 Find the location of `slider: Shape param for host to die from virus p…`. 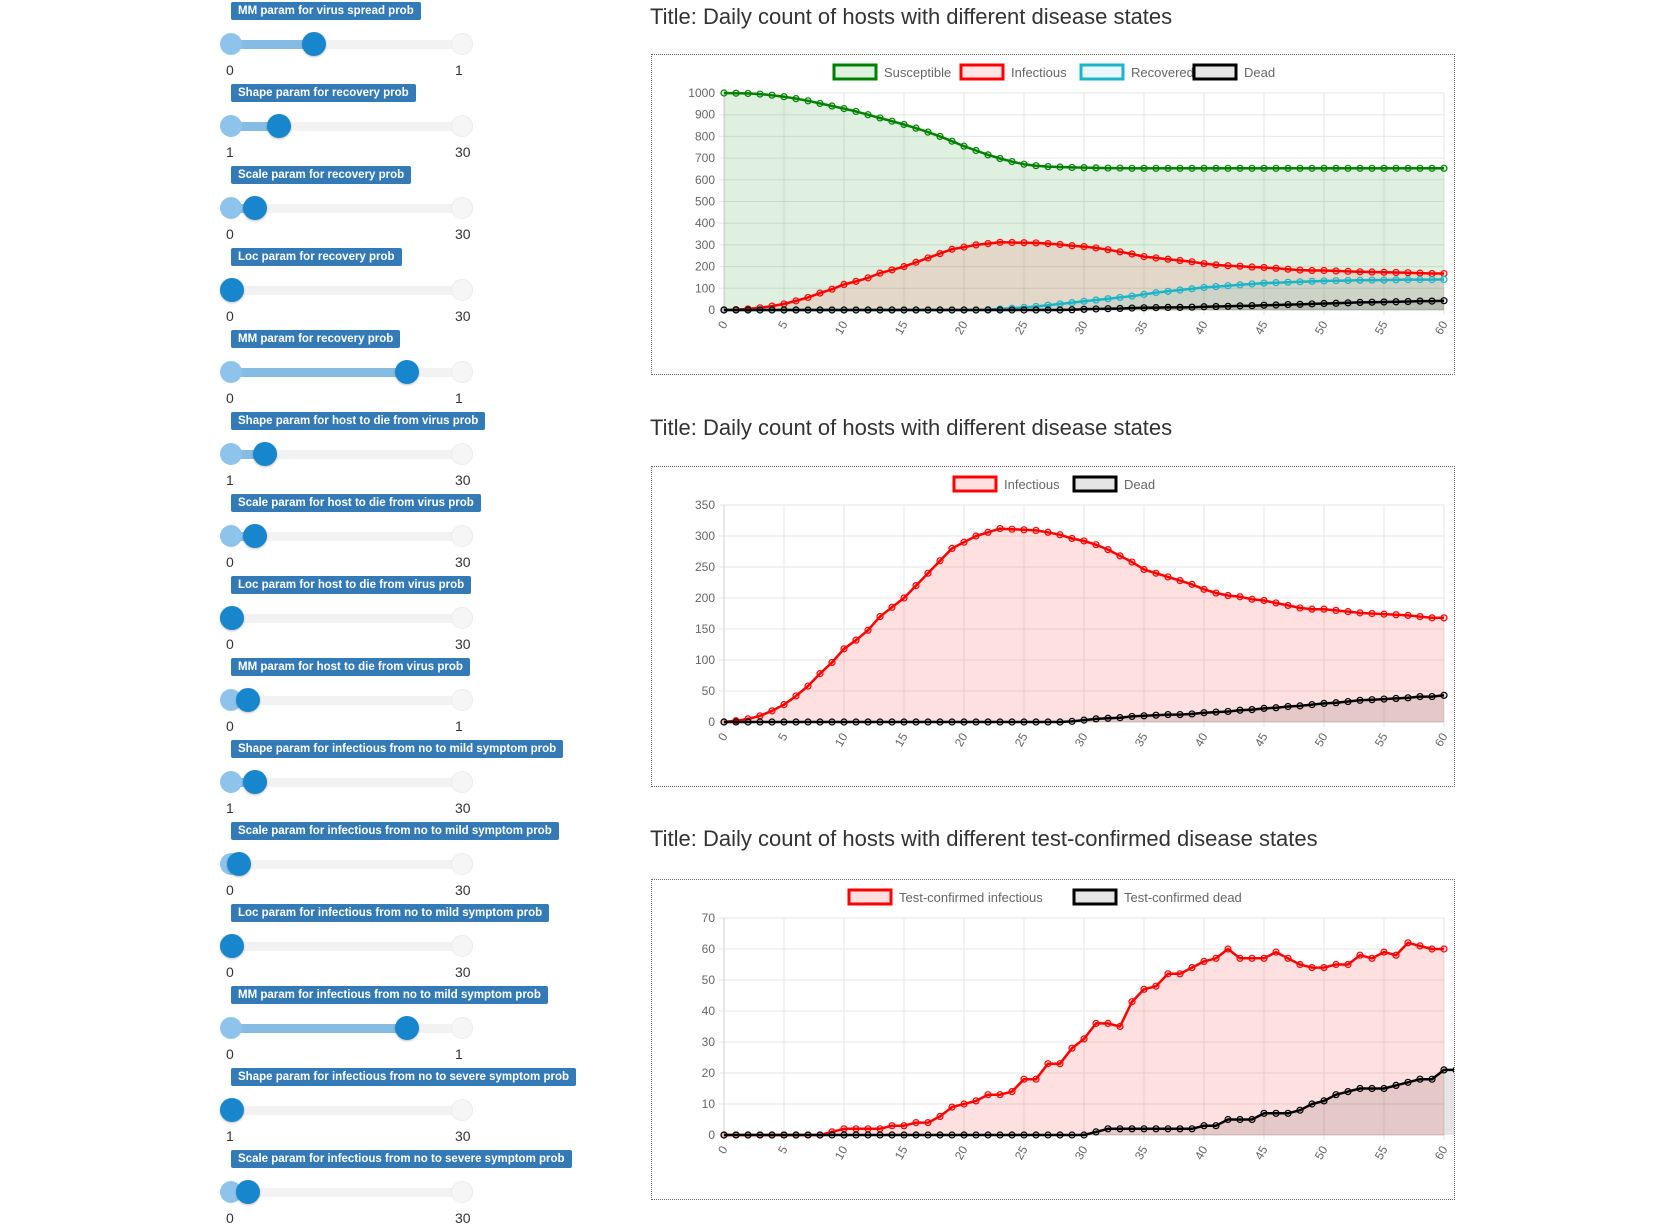

slider: Shape param for host to die from virus p… is located at coordinates (310, 453).